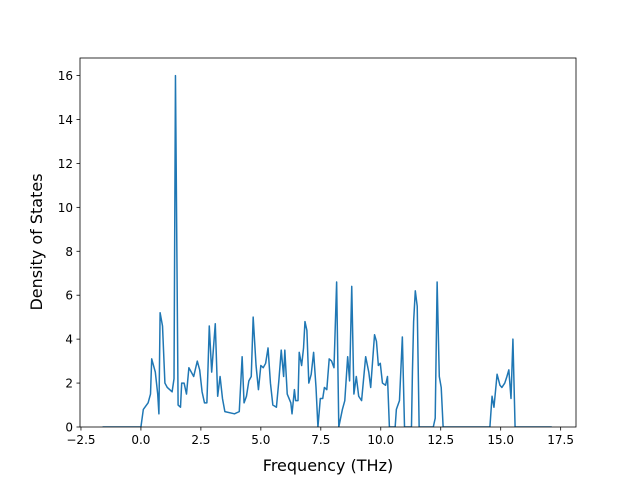 The image size is (640, 480). Describe the element at coordinates (320, 440) in the screenshot. I see `x-tick-label: 7.5` at that location.